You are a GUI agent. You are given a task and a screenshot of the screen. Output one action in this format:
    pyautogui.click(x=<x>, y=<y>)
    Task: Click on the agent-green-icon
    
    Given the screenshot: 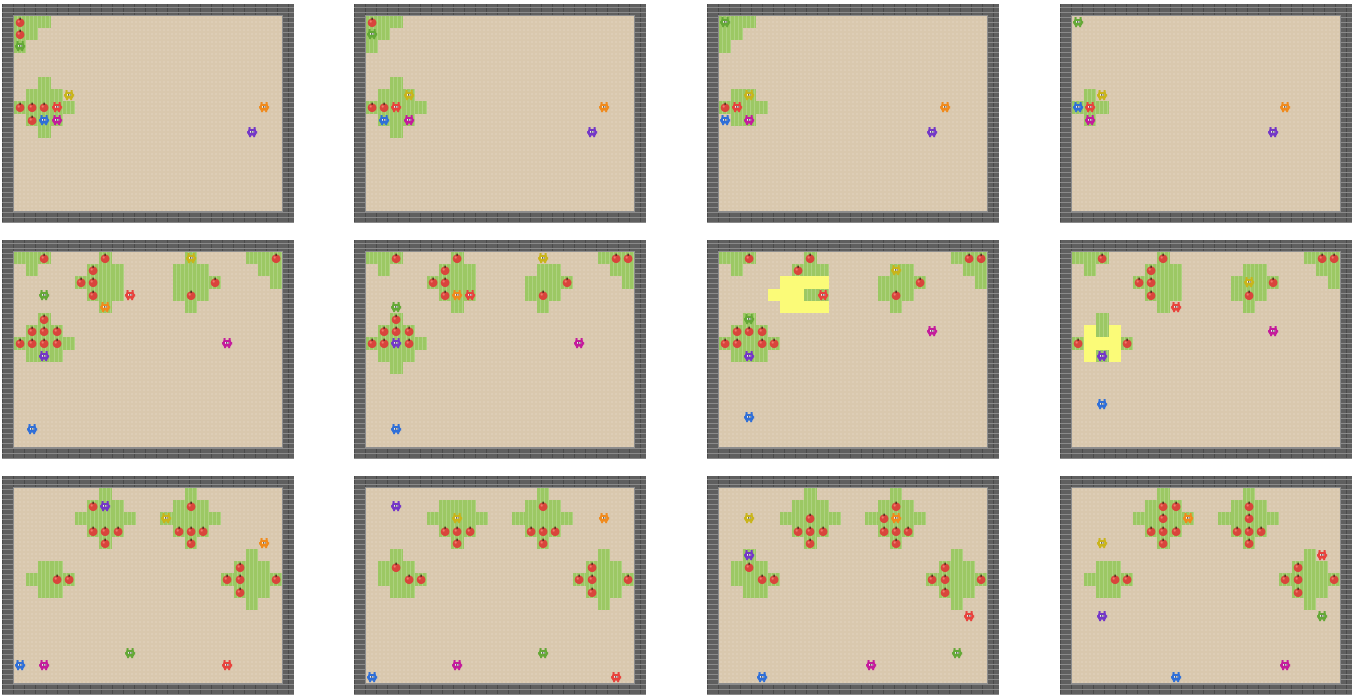 What is the action you would take?
    pyautogui.click(x=396, y=307)
    